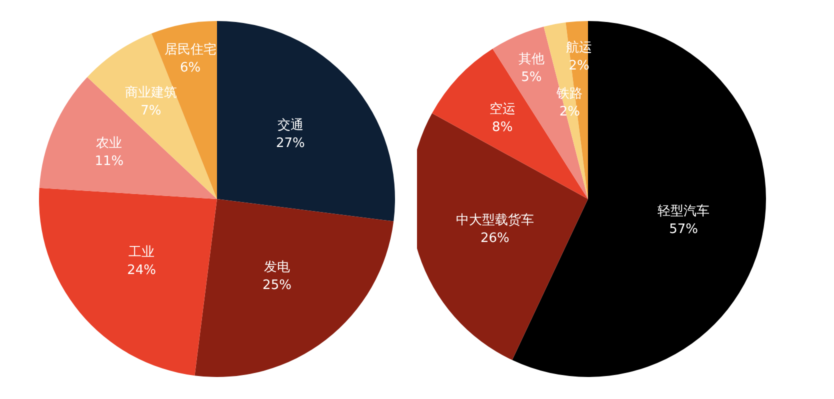  What do you see at coordinates (495, 238) in the screenshot?
I see `data-label: 26%` at bounding box center [495, 238].